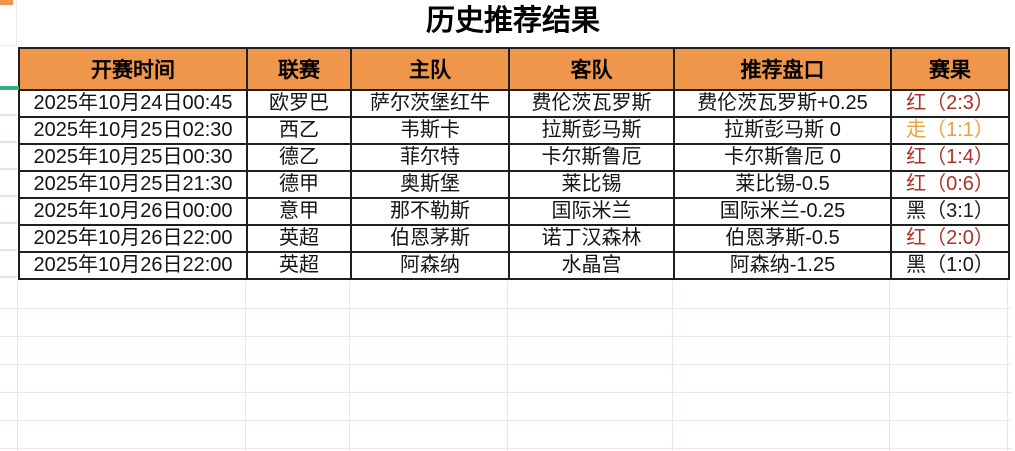 The width and height of the screenshot is (1015, 451). I want to click on cell-time: 2025年10月25日21:30, so click(133, 184).